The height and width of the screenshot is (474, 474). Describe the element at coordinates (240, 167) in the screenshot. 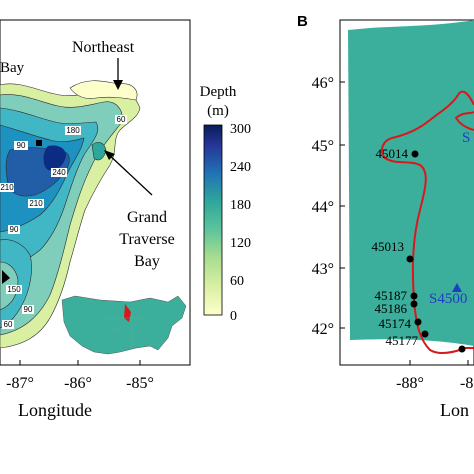

I see `colorbar-tick: 240` at that location.